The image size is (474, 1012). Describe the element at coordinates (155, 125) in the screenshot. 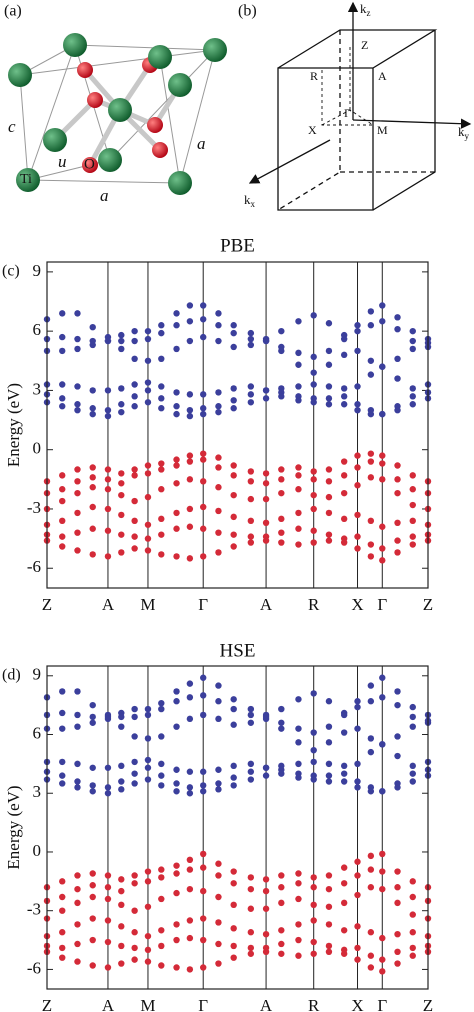

I see `o-atom` at that location.